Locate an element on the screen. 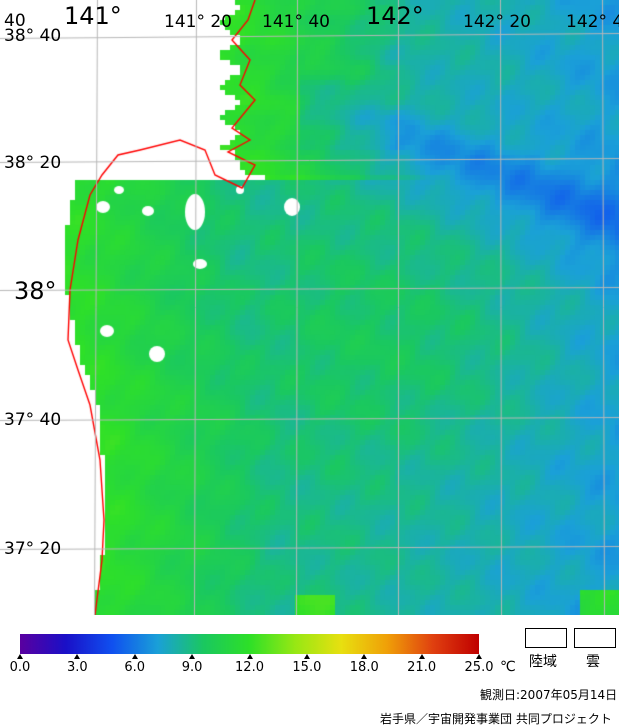  temperature-colorbar is located at coordinates (249, 644).